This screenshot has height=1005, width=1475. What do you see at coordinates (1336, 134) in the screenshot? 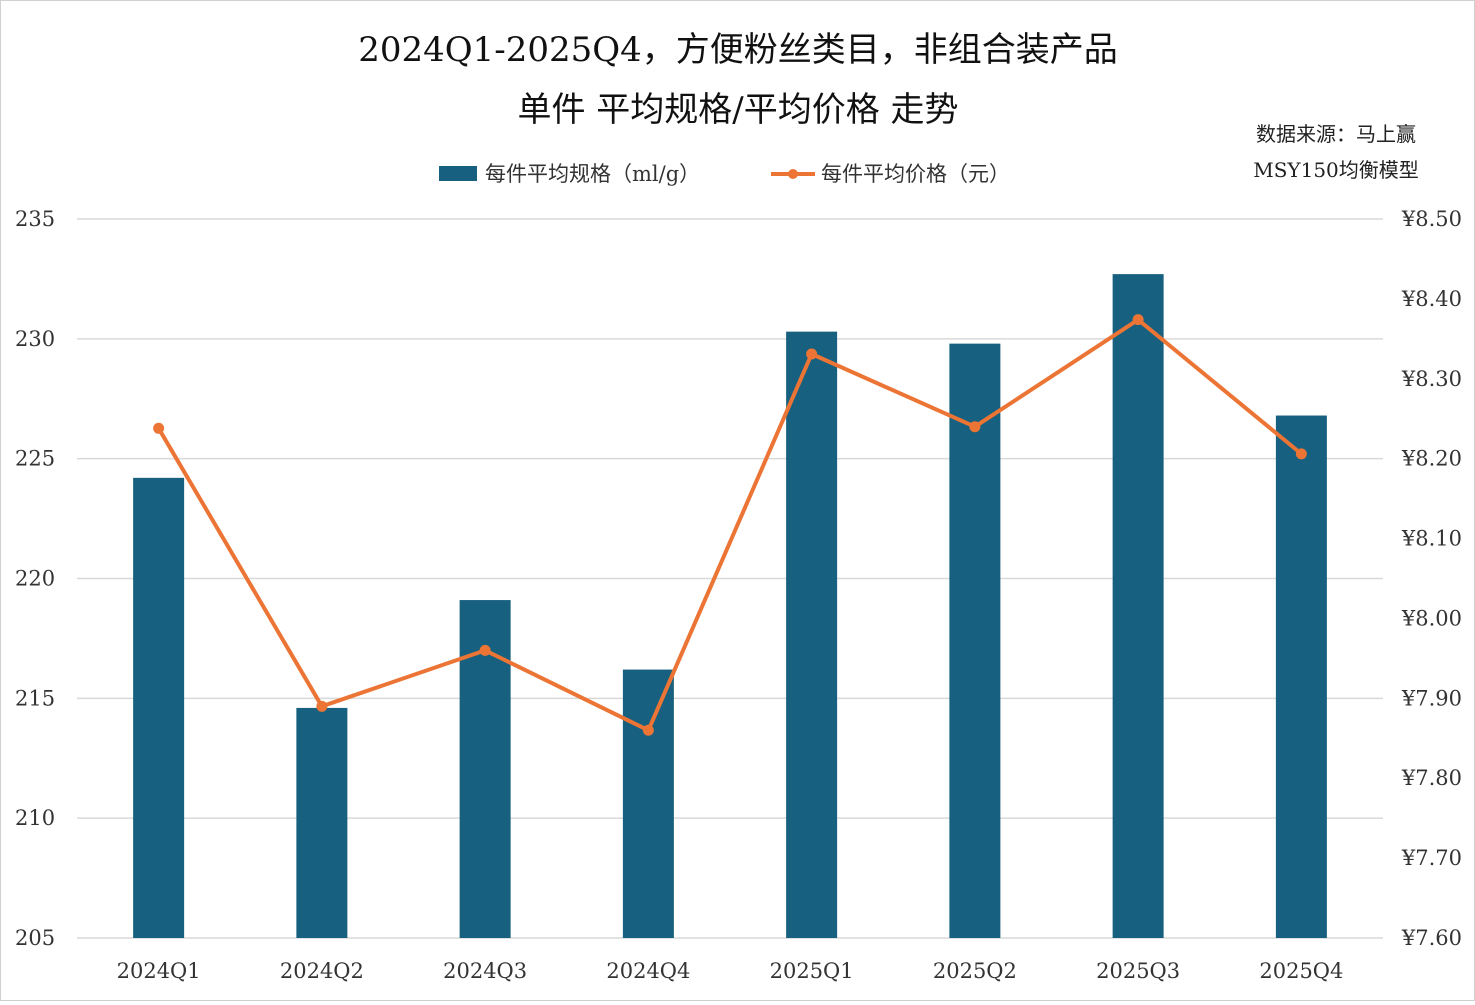
I see `data-source-label: 数据来源：马上赢` at bounding box center [1336, 134].